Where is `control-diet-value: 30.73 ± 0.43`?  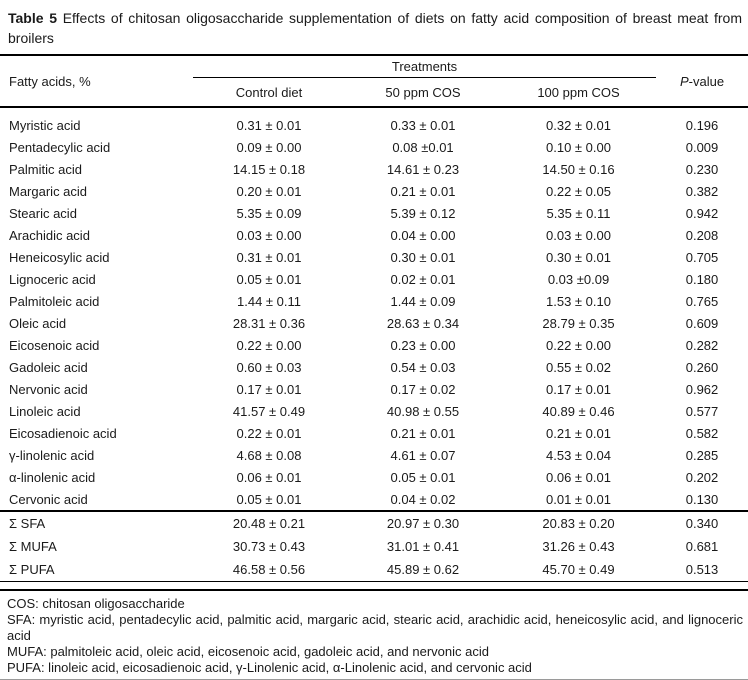 control-diet-value: 30.73 ± 0.43 is located at coordinates (269, 546).